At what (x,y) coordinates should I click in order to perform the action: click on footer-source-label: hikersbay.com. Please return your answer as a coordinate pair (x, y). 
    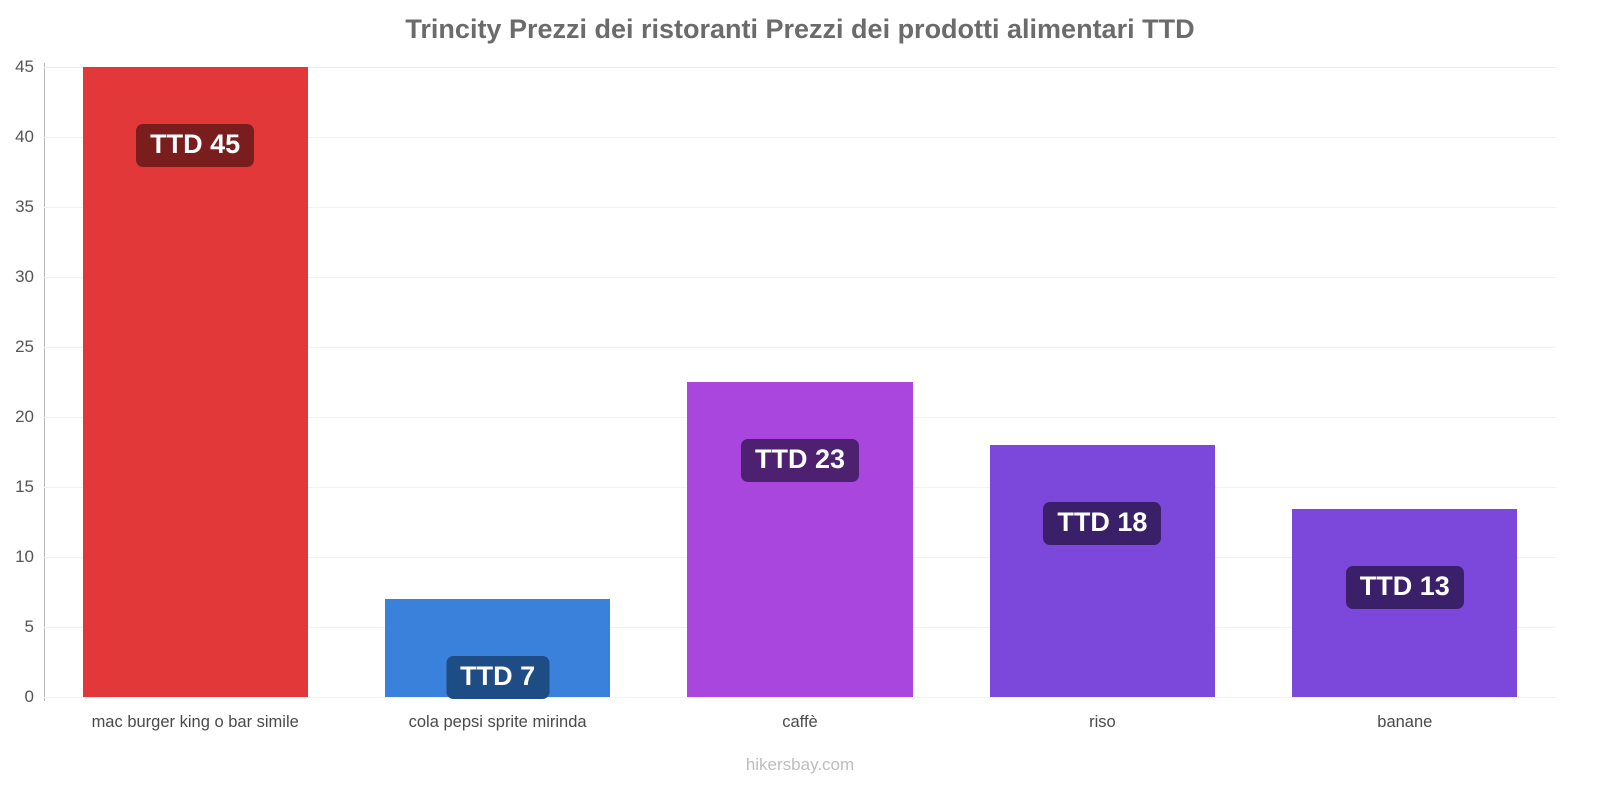
    Looking at the image, I should click on (800, 764).